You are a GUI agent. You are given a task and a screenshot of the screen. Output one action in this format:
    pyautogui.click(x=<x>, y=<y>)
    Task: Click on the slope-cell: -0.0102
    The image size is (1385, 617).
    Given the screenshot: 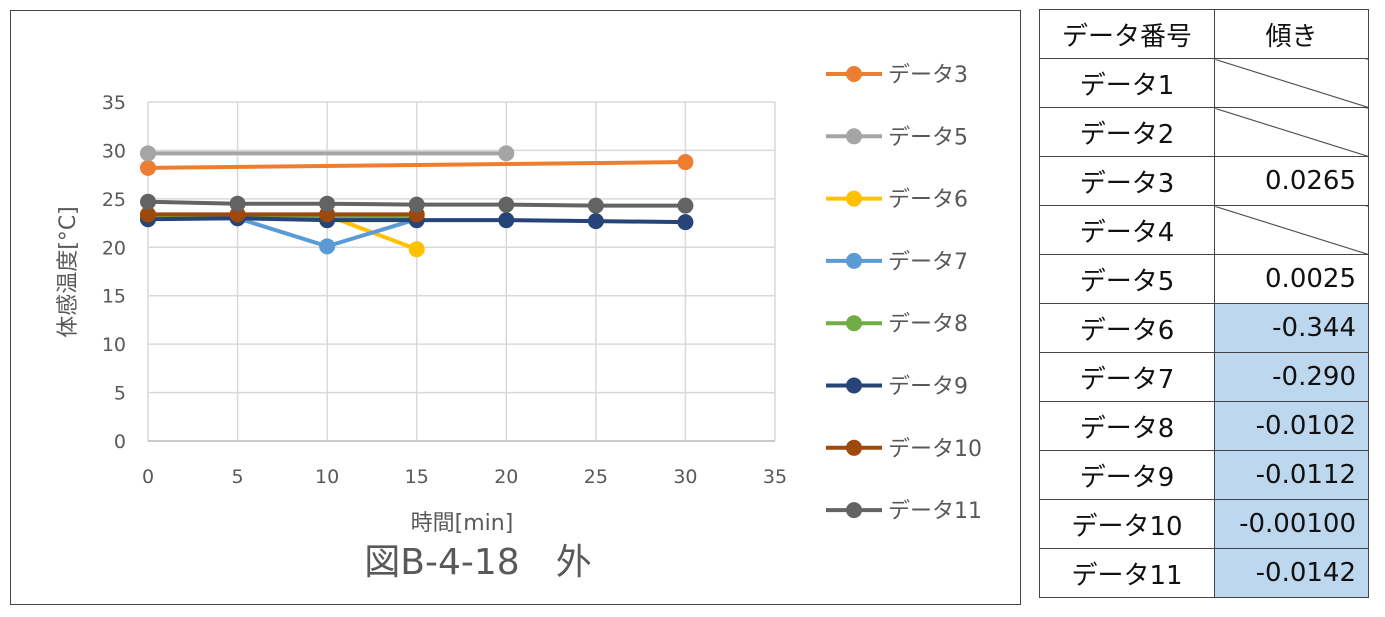 What is the action you would take?
    pyautogui.click(x=1291, y=426)
    